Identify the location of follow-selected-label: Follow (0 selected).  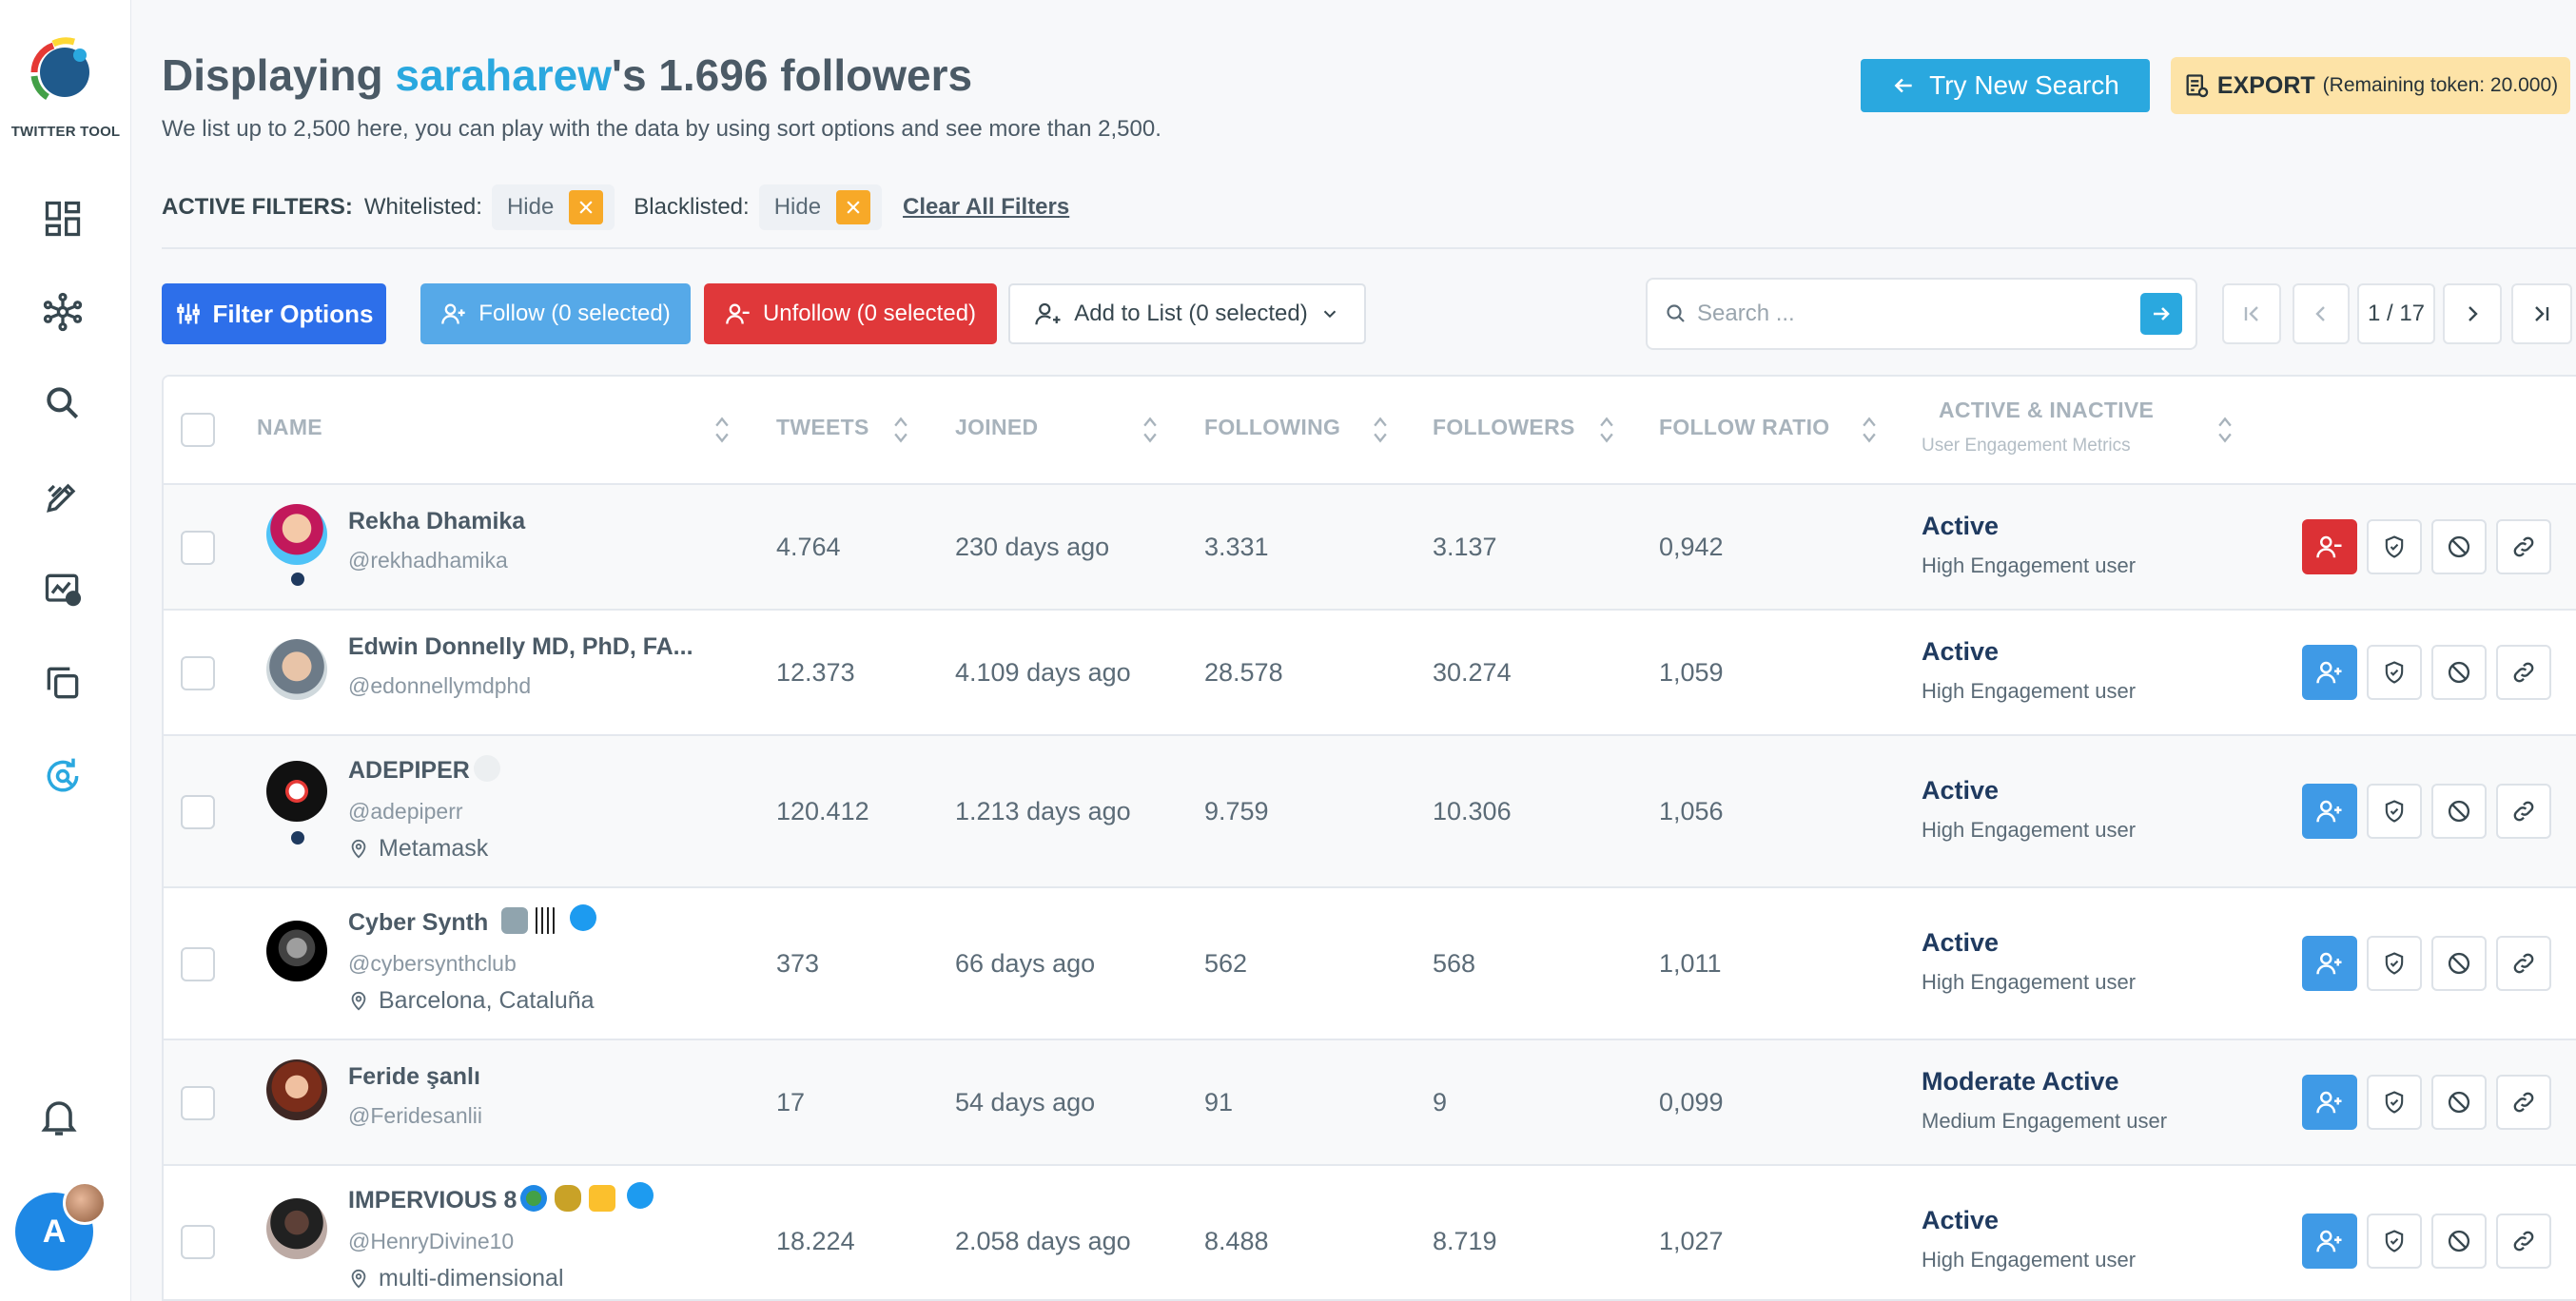
(575, 313).